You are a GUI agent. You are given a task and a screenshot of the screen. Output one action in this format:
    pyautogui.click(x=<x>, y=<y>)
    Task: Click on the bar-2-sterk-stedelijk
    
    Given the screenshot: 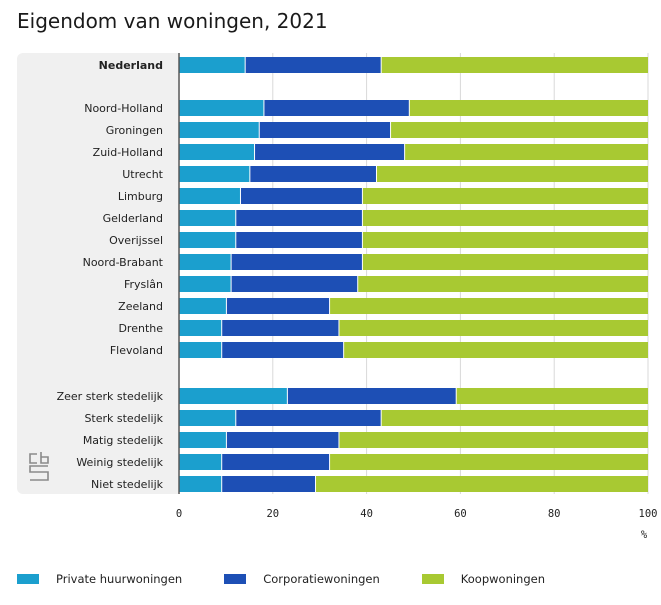 What is the action you would take?
    pyautogui.click(x=514, y=418)
    